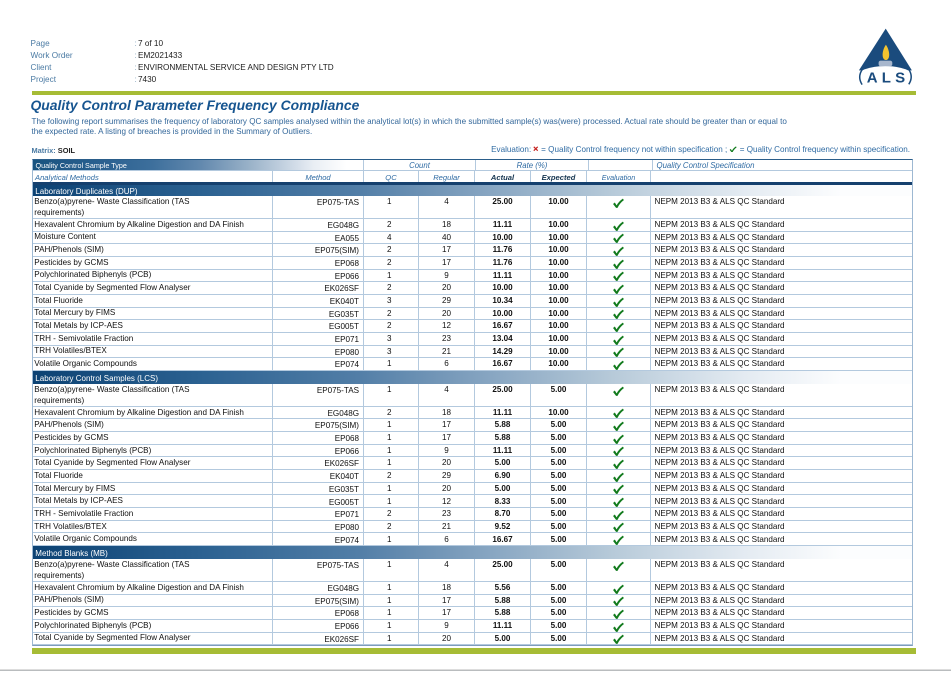 The width and height of the screenshot is (951, 673). What do you see at coordinates (888, 77) in the screenshot?
I see `svg-text: ALS` at bounding box center [888, 77].